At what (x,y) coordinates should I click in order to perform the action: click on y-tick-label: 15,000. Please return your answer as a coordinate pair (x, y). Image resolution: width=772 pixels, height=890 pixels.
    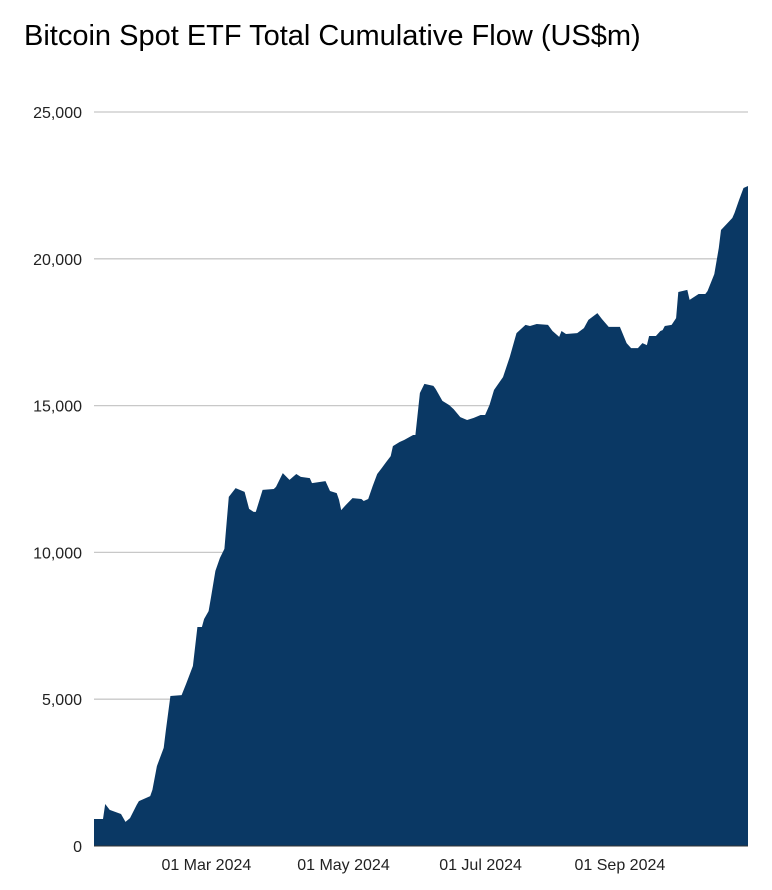
    Looking at the image, I should click on (57, 407).